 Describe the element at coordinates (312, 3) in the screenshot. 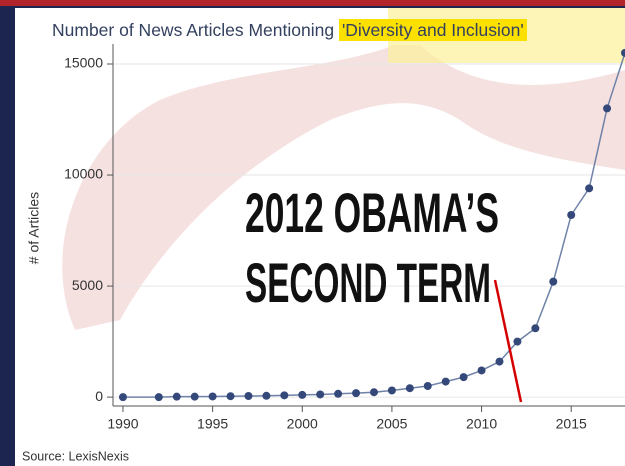

I see `top-strip` at that location.